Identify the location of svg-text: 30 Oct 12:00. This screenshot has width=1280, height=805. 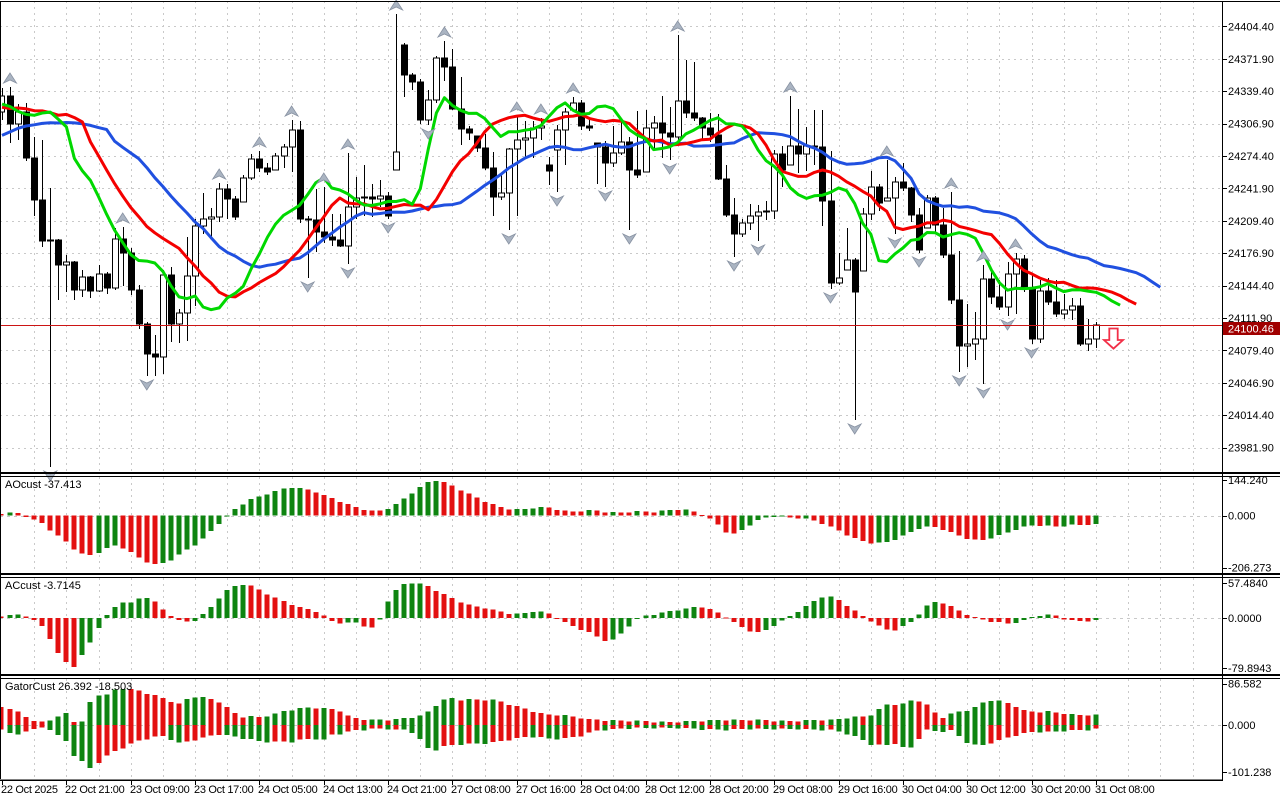
(996, 790).